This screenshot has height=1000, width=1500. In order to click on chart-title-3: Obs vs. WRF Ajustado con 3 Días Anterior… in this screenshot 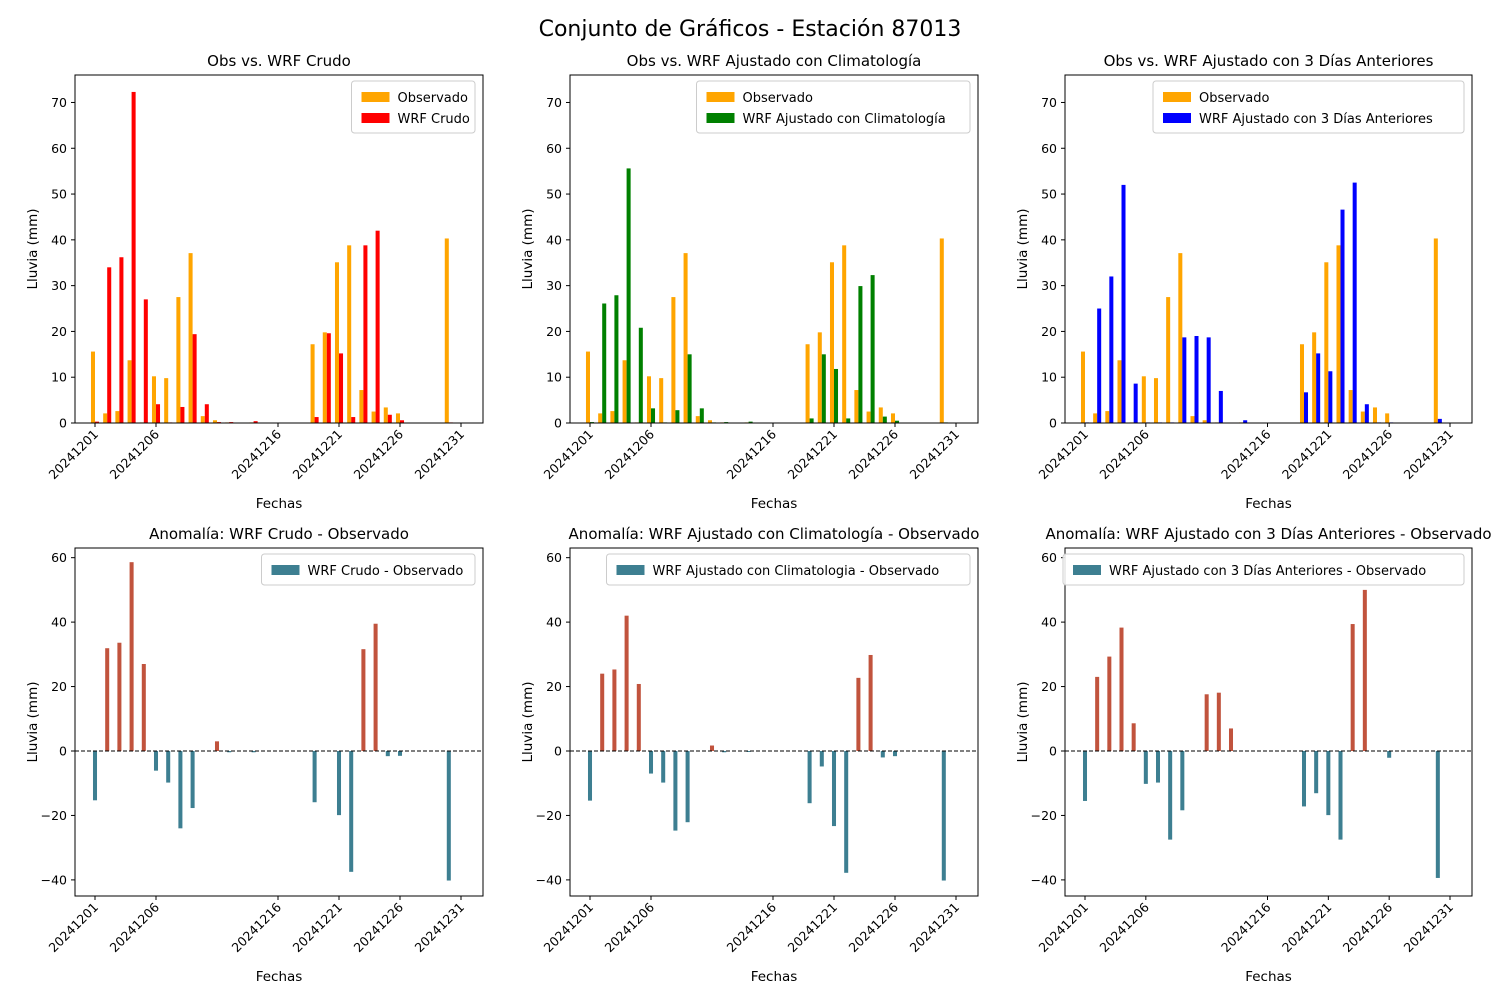, I will do `click(1269, 61)`.